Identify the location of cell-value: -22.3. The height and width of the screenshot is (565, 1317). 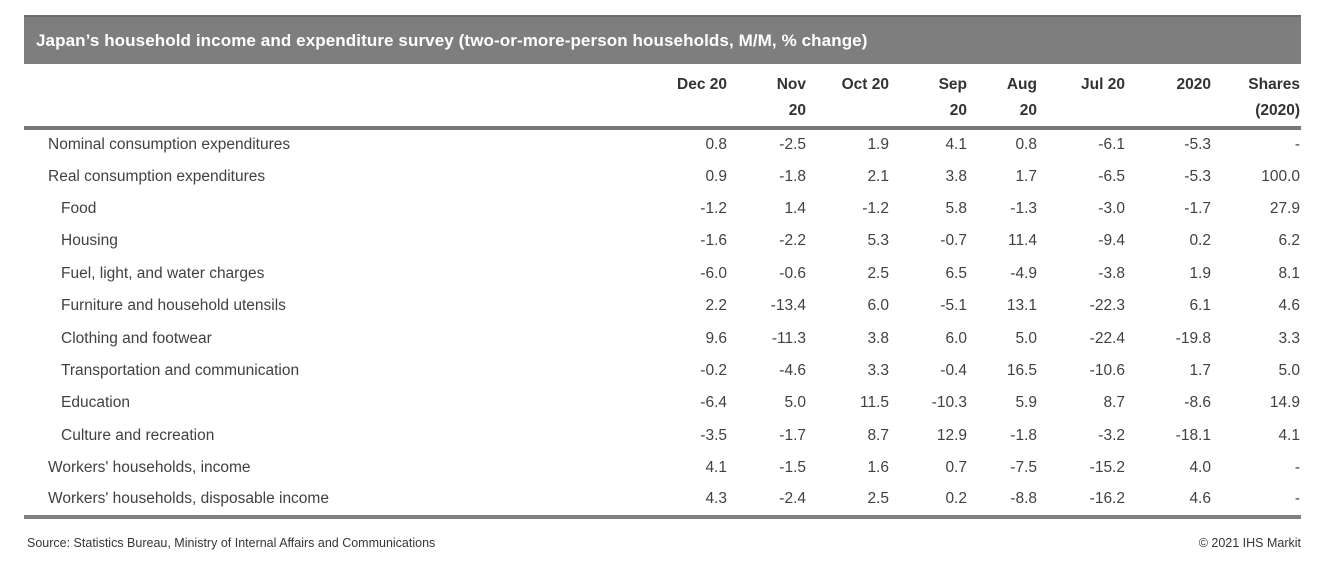
(1107, 306).